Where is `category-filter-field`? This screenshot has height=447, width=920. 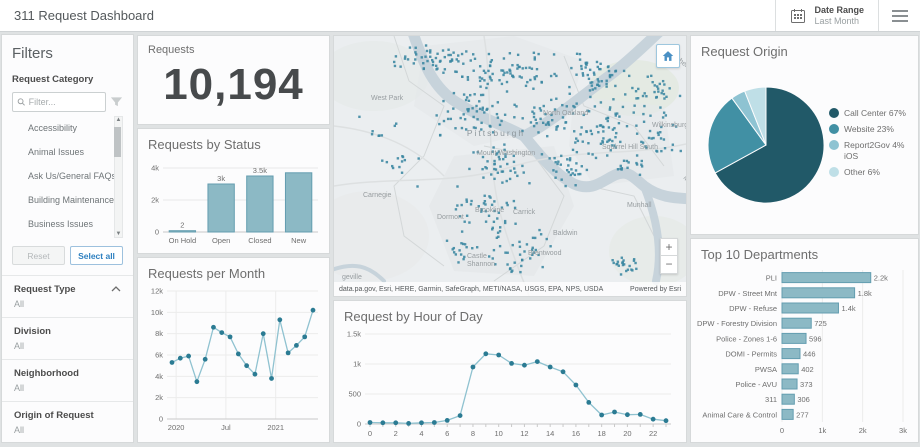
category-filter-field is located at coordinates (64, 102).